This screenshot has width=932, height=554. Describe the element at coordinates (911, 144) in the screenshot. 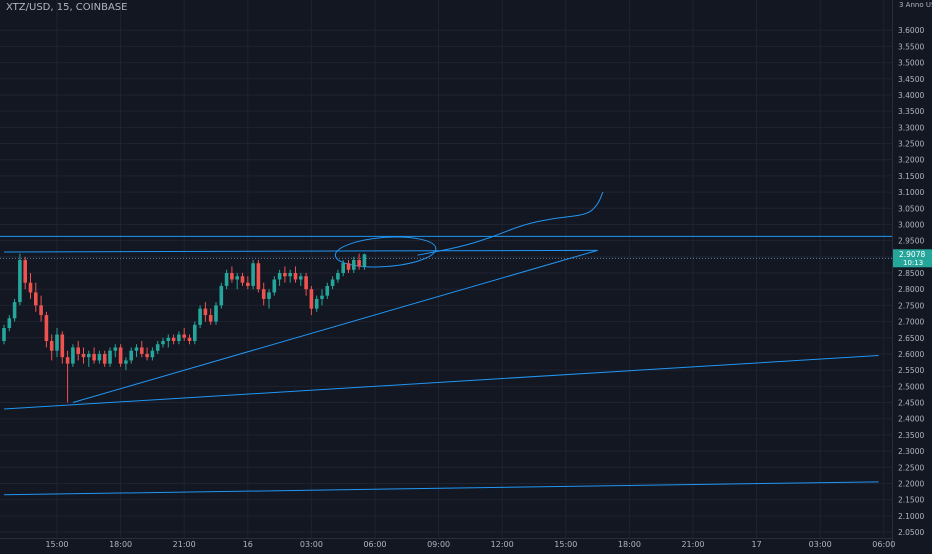

I see `price-tick-label: 3.2500` at that location.